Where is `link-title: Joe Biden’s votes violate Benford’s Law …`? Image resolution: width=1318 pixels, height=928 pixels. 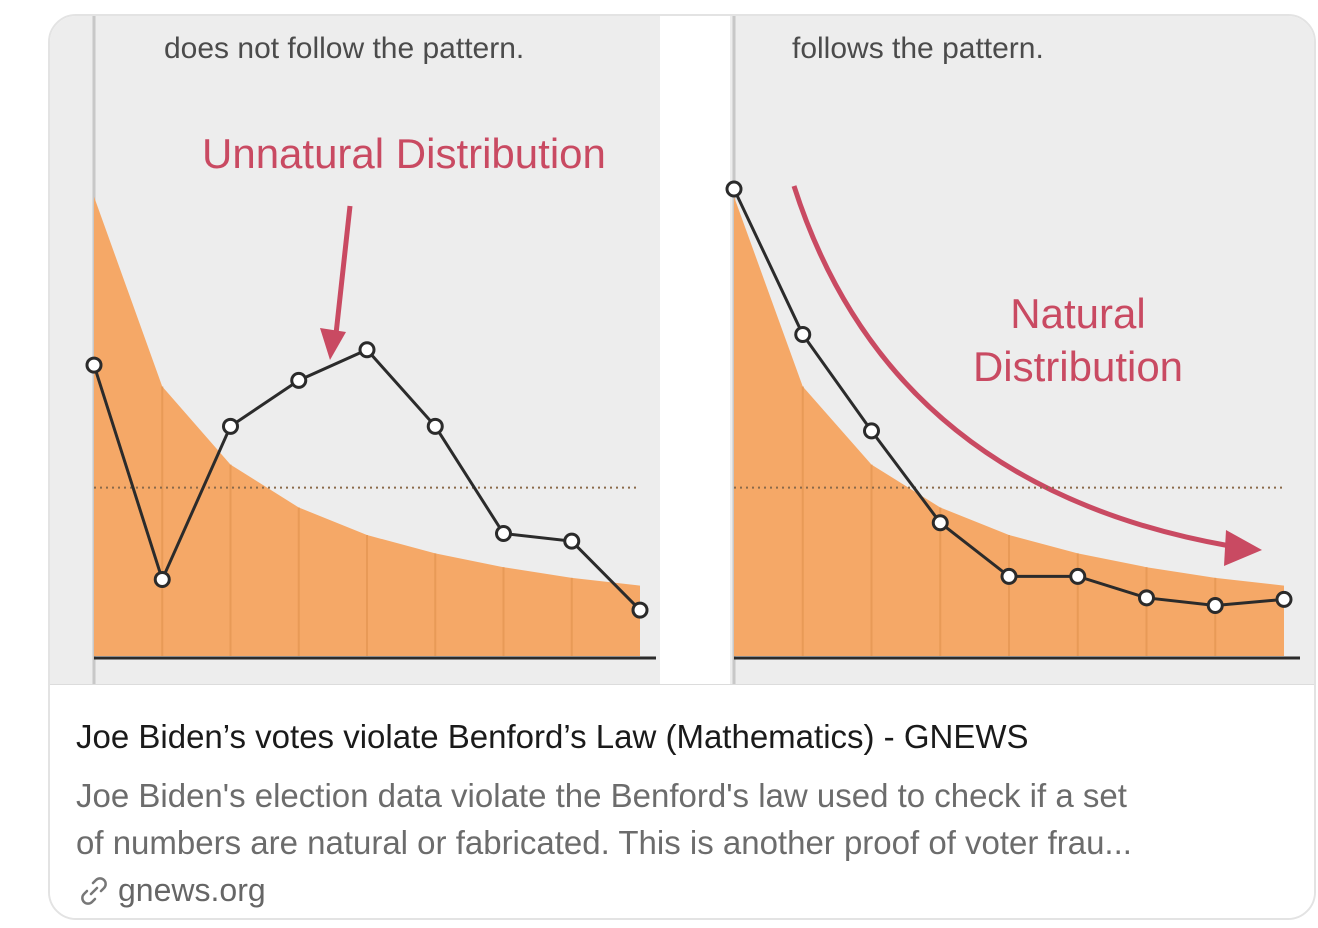
link-title: Joe Biden’s votes violate Benford’s Law … is located at coordinates (552, 736).